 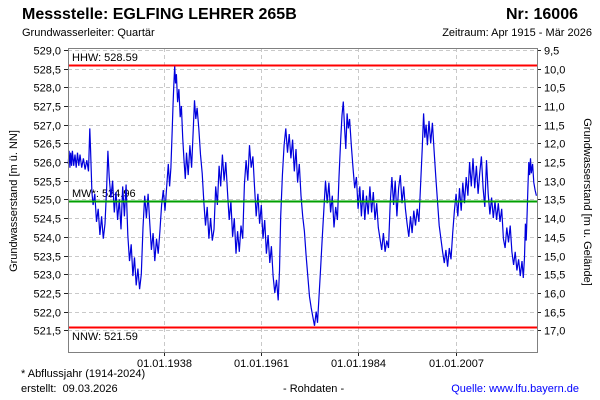 I want to click on y-tick-label-left: 523,5, so click(x=47, y=258).